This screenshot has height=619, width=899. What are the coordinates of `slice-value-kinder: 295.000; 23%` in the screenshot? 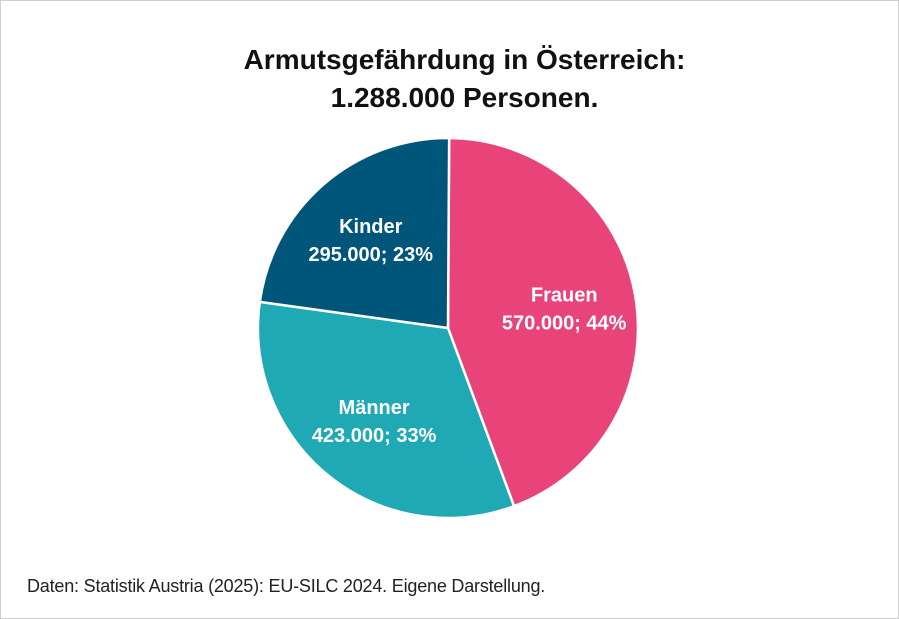 It's located at (370, 255).